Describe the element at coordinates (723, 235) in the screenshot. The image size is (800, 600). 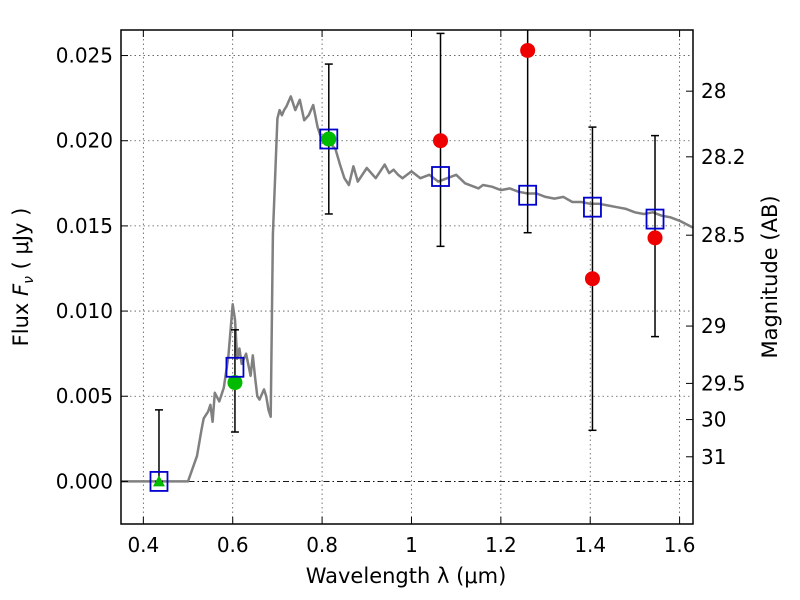
I see `mag-tick-label: 28.5` at that location.